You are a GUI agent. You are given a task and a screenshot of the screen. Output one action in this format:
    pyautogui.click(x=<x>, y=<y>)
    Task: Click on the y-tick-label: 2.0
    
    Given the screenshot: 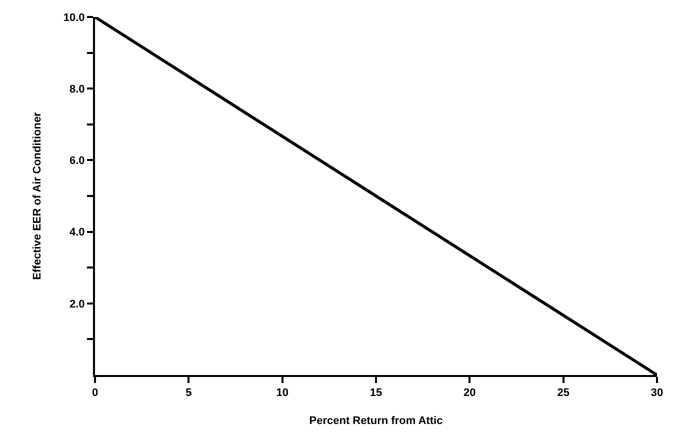 What is the action you would take?
    pyautogui.click(x=77, y=304)
    